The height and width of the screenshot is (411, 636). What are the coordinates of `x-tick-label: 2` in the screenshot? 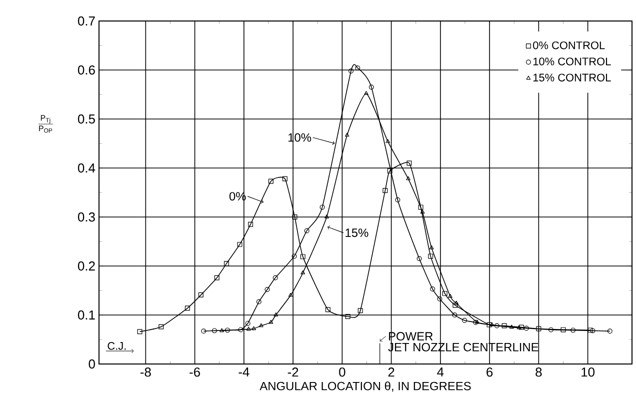 It's located at (391, 372).